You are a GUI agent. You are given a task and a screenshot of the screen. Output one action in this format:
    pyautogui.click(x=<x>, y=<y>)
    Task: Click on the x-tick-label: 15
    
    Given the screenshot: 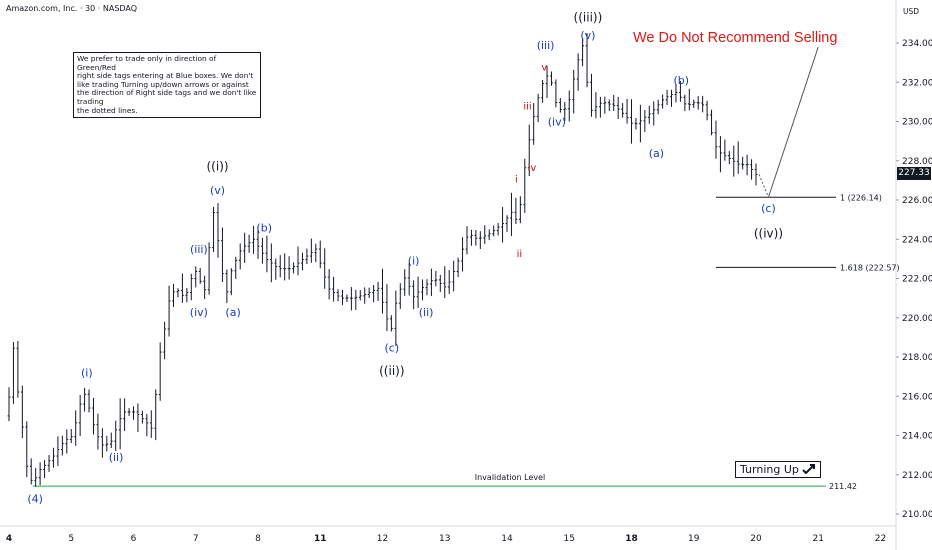 What is the action you would take?
    pyautogui.click(x=569, y=539)
    